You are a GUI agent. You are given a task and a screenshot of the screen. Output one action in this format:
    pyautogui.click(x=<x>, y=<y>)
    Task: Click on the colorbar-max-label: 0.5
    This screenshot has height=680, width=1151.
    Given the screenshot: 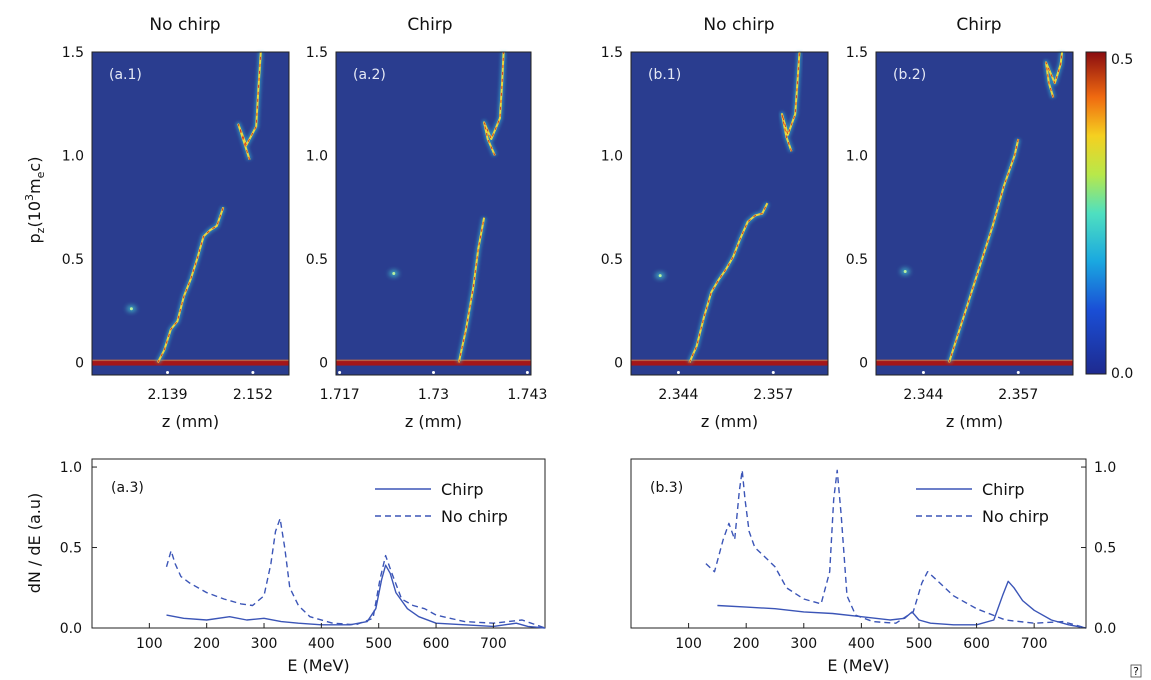 What is the action you would take?
    pyautogui.click(x=1122, y=60)
    